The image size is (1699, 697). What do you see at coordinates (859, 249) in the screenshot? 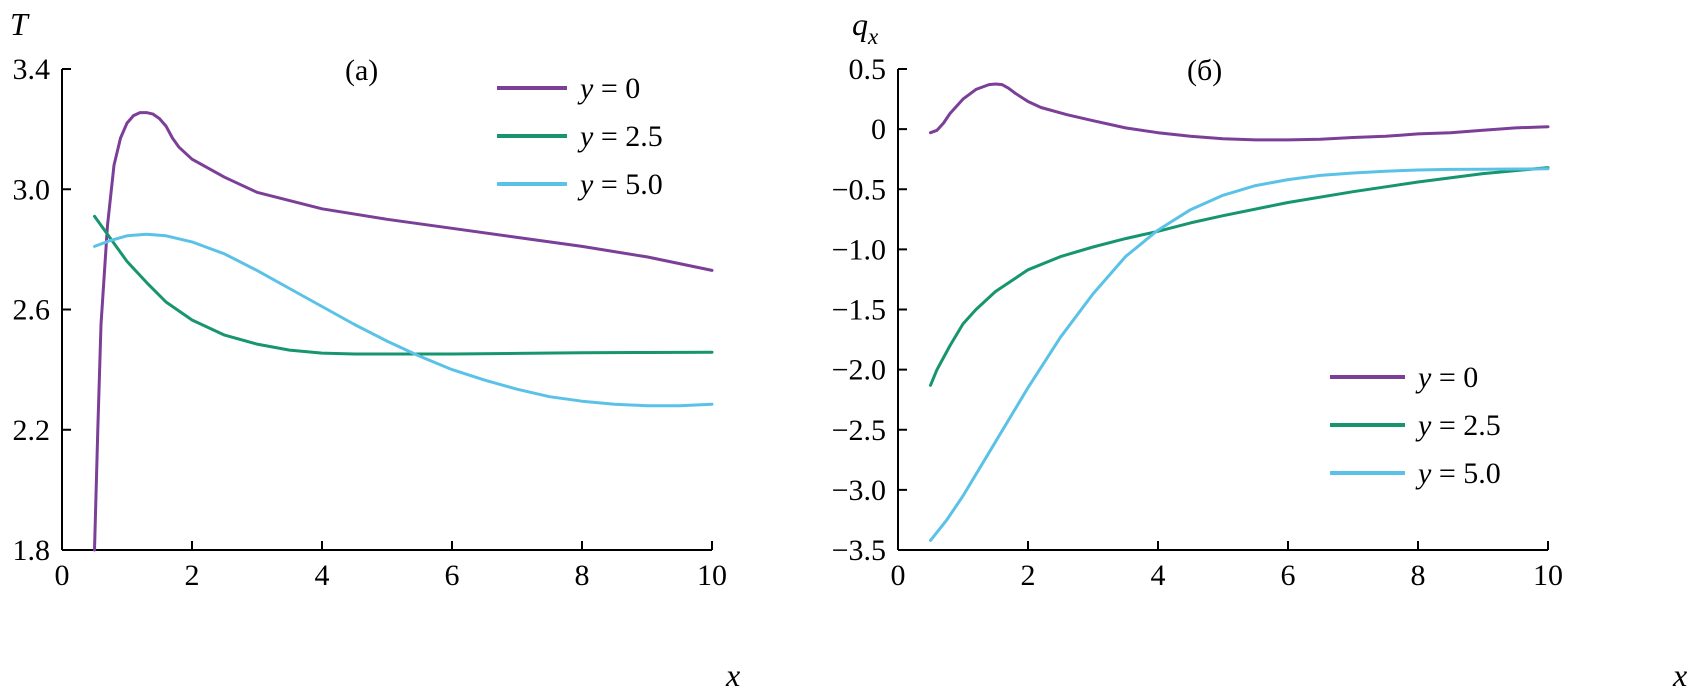
I see `panel-b-y-tick-label: −1.0` at bounding box center [859, 249].